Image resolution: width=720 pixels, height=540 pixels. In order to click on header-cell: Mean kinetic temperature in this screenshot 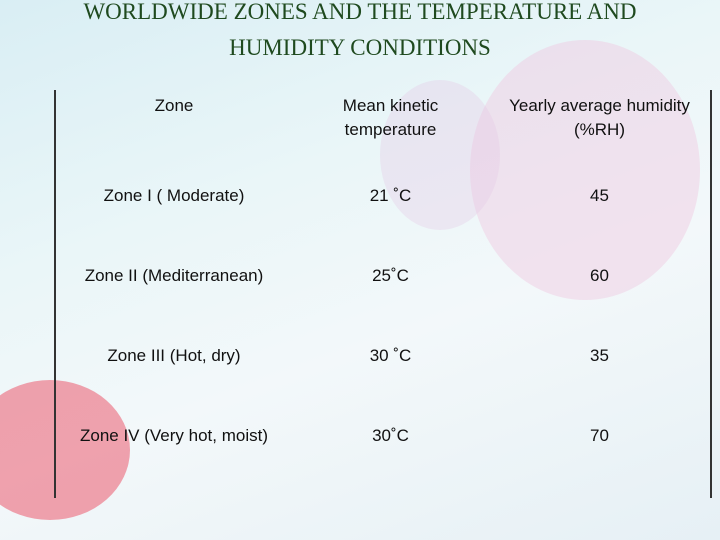, I will do `click(390, 117)`.